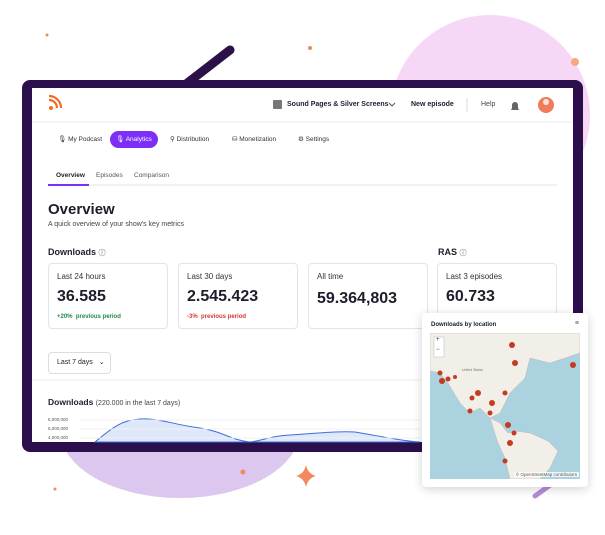 The width and height of the screenshot is (605, 535). What do you see at coordinates (524, 448) in the screenshot?
I see `land-south-america` at bounding box center [524, 448].